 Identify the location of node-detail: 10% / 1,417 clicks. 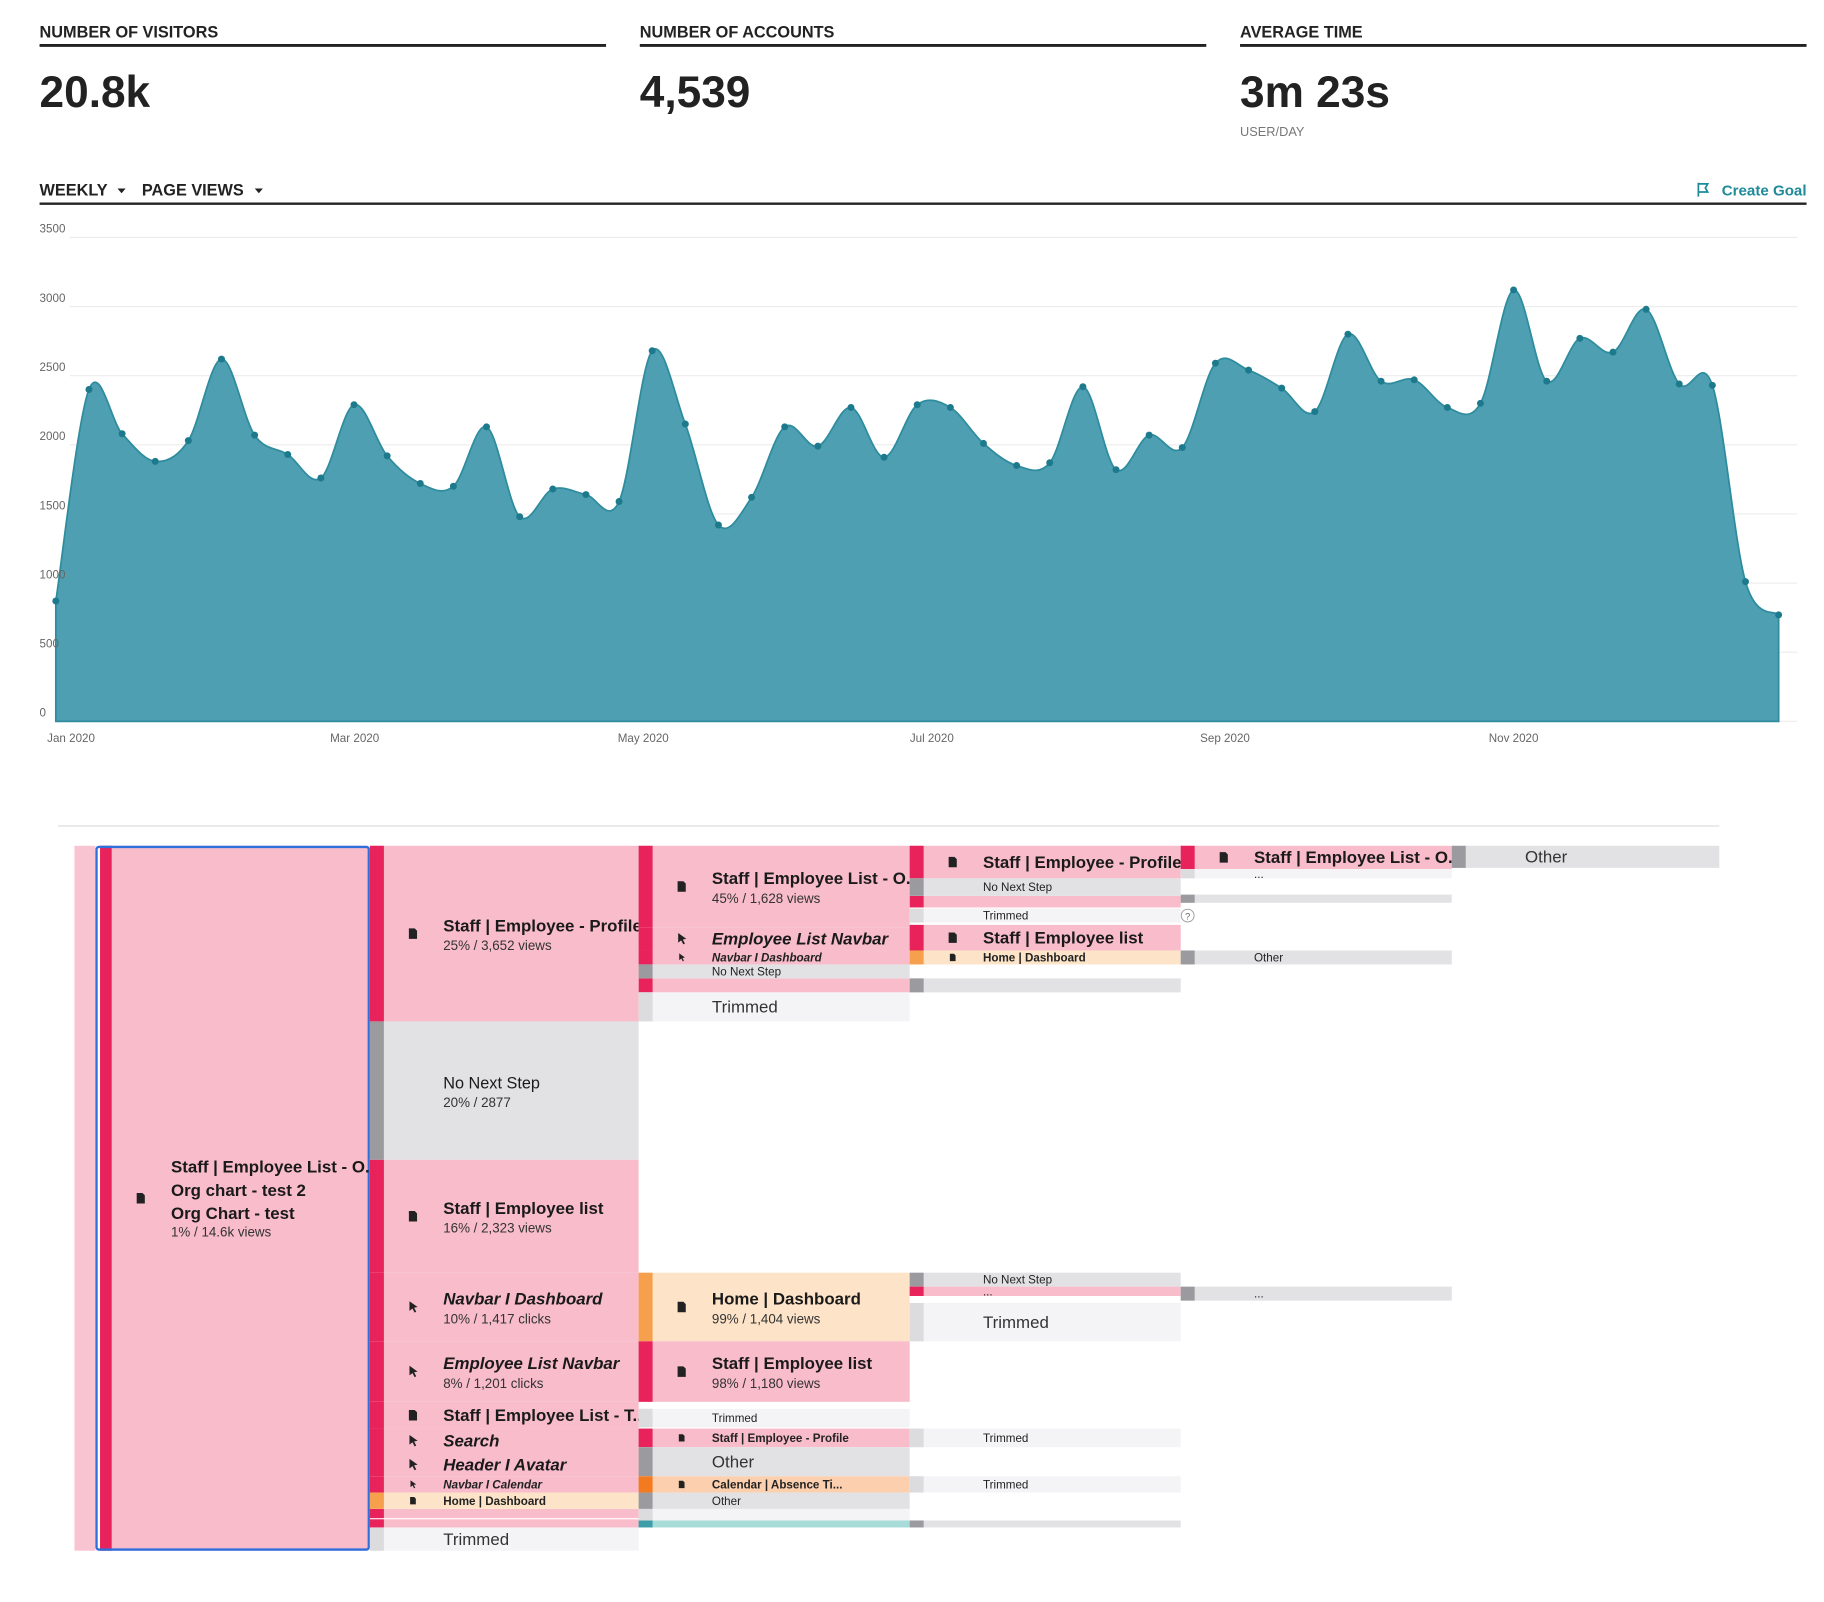
(497, 1318).